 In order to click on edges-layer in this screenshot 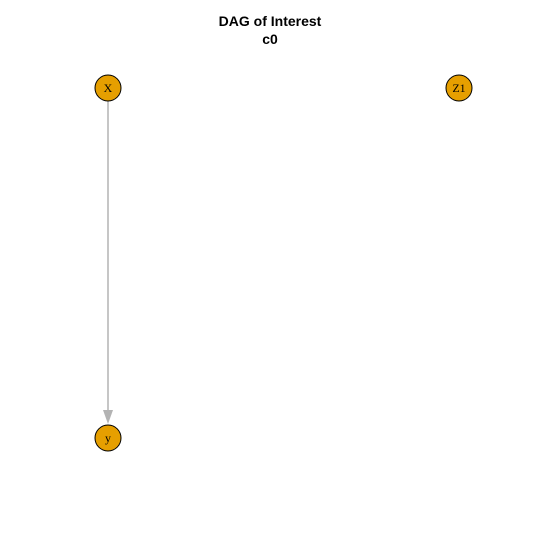, I will do `click(108, 262)`.